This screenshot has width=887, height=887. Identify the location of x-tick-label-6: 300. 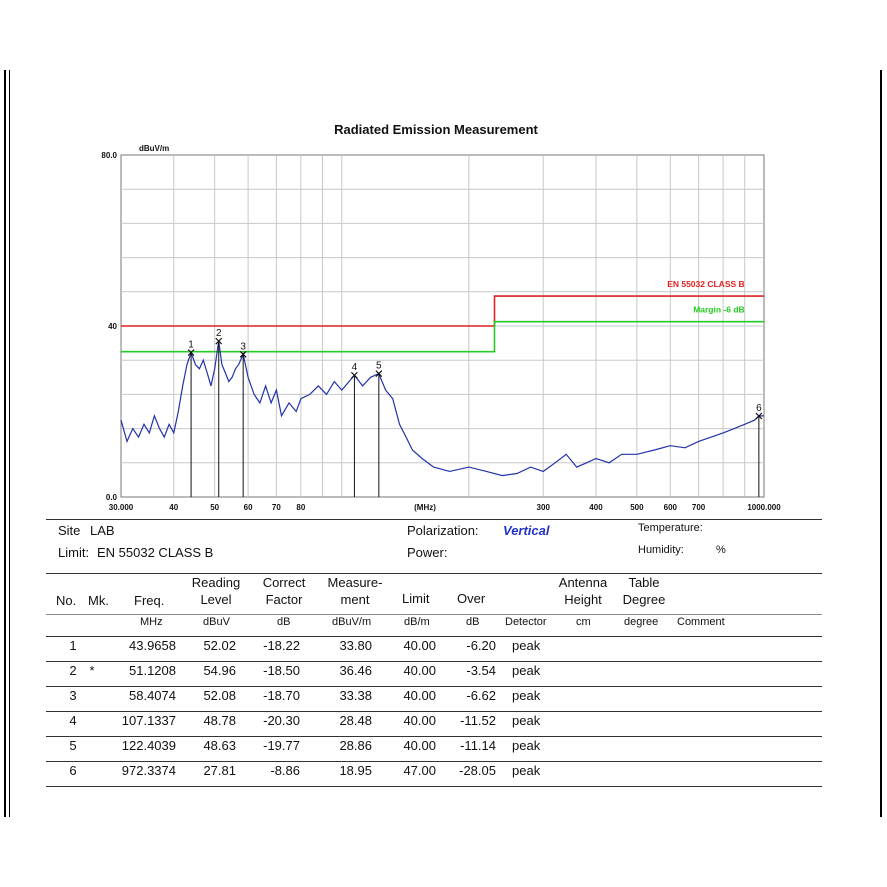
(544, 507).